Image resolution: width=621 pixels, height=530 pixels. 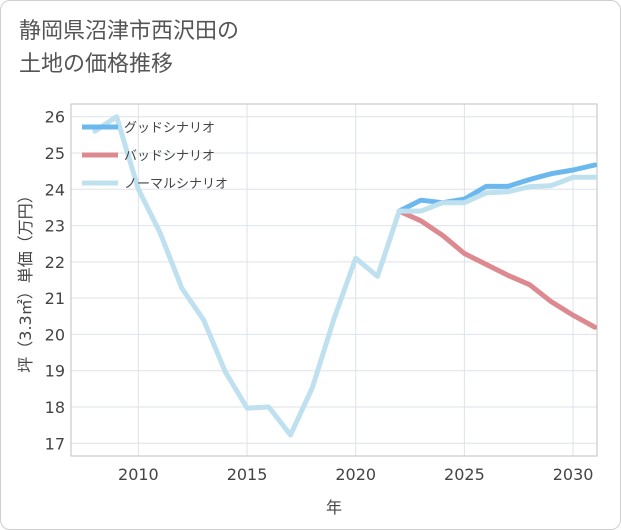 What do you see at coordinates (169, 156) in the screenshot?
I see `legend-label: バッドシナリオ` at bounding box center [169, 156].